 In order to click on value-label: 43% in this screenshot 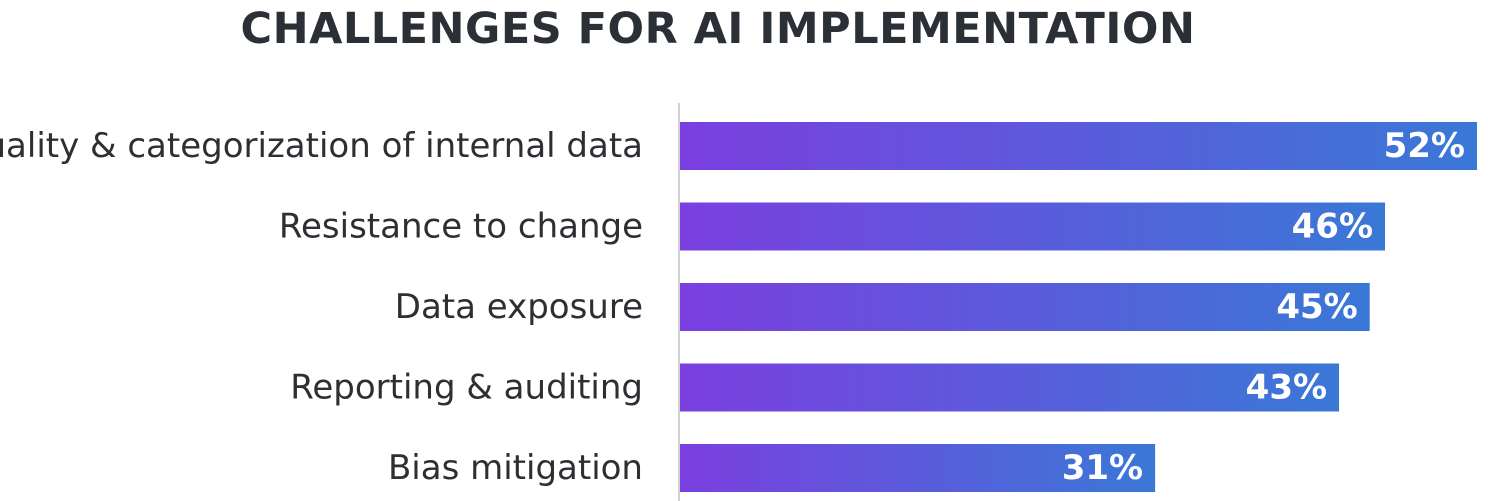, I will do `click(1286, 388)`.